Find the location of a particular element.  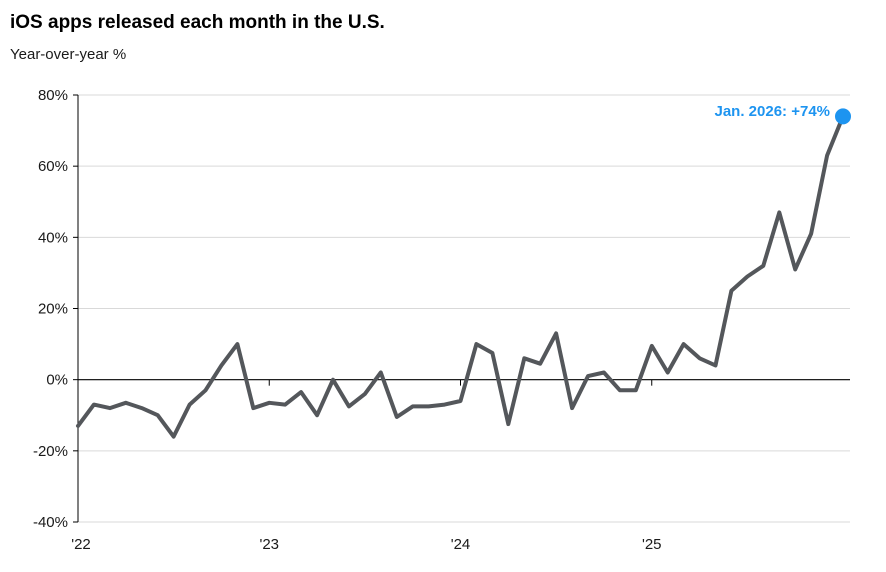

y-axis-label: -40% is located at coordinates (50, 522).